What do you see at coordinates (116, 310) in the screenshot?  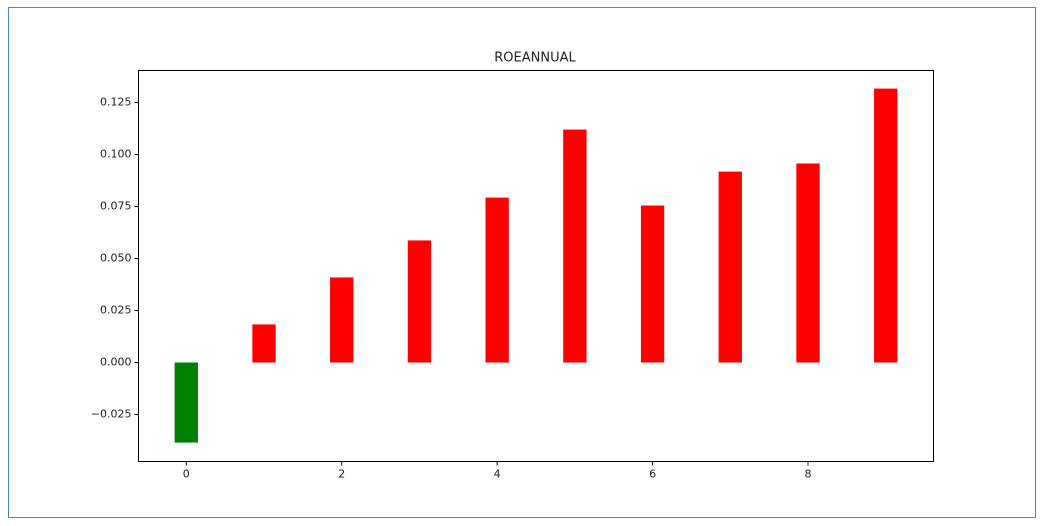 I see `y-tick-label: 0.025` at bounding box center [116, 310].